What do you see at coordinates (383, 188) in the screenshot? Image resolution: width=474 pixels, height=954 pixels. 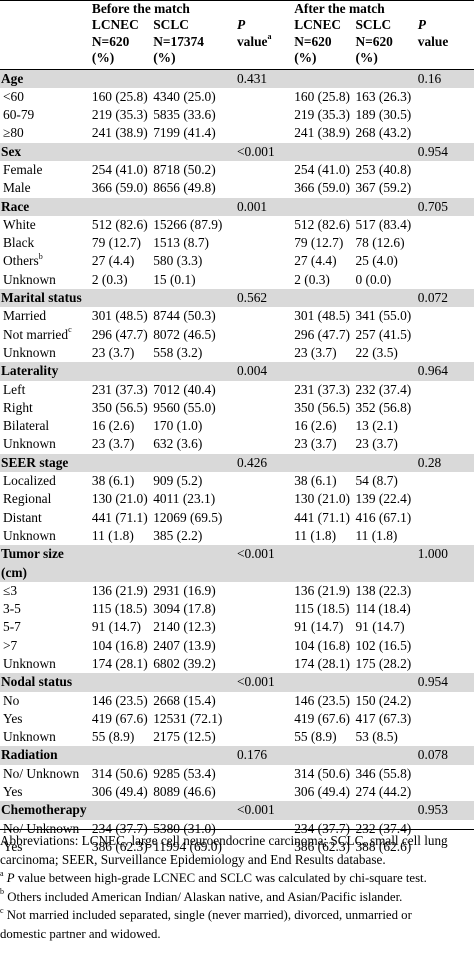 I see `cell-sclc-after: 367 (59.2)` at bounding box center [383, 188].